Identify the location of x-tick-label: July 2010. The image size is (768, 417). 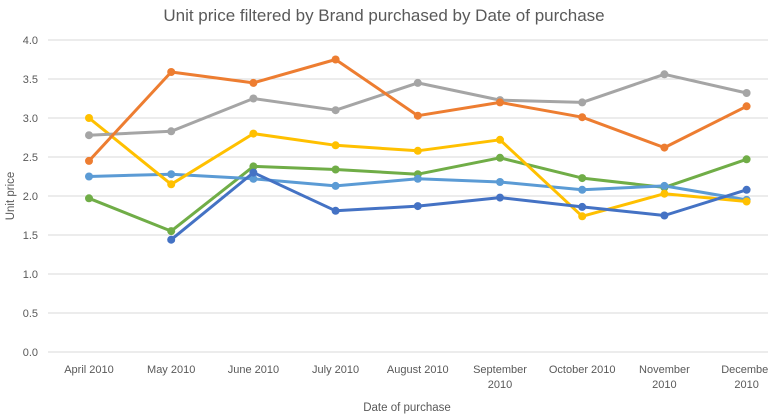
(335, 370).